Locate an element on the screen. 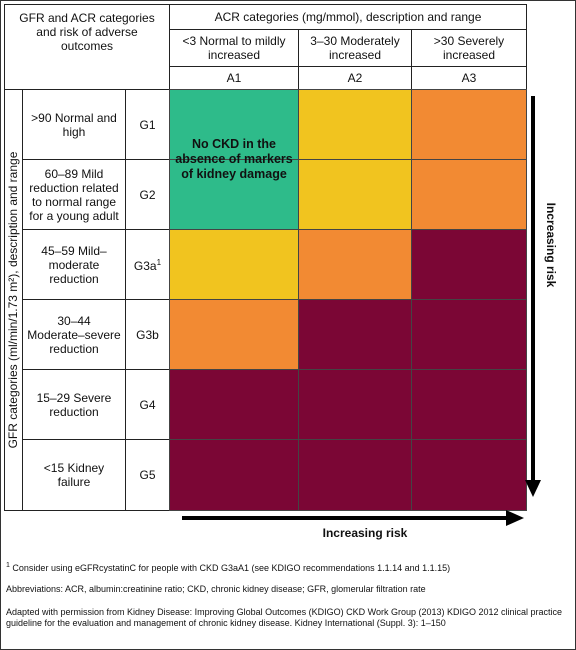 The width and height of the screenshot is (576, 650). gfr-code-g2-text: G2 is located at coordinates (147, 194).